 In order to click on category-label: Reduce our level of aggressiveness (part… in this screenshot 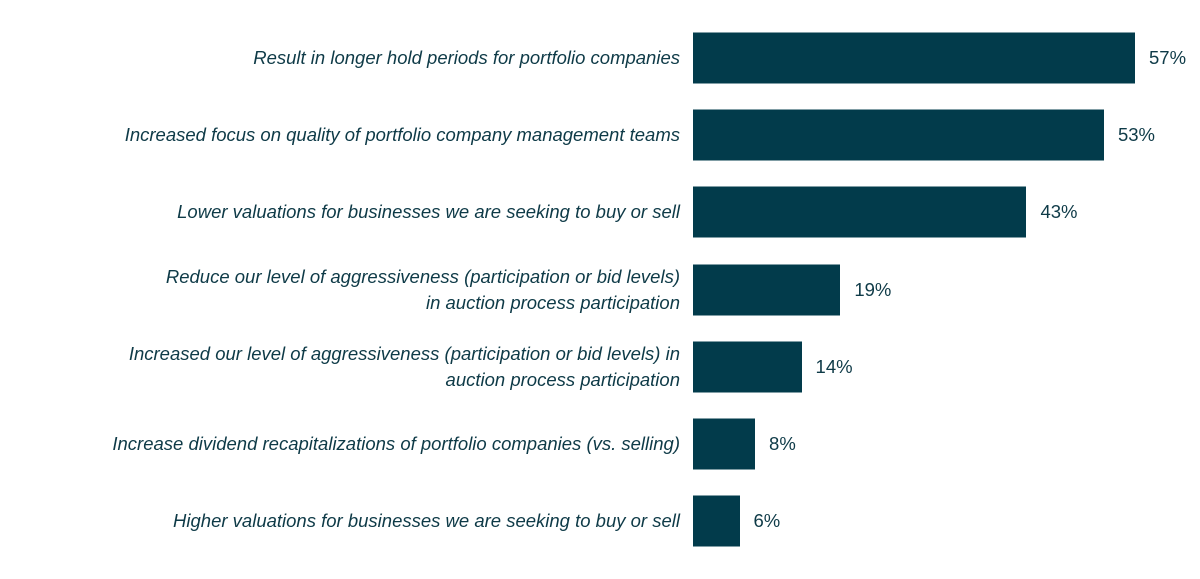, I will do `click(422, 289)`.